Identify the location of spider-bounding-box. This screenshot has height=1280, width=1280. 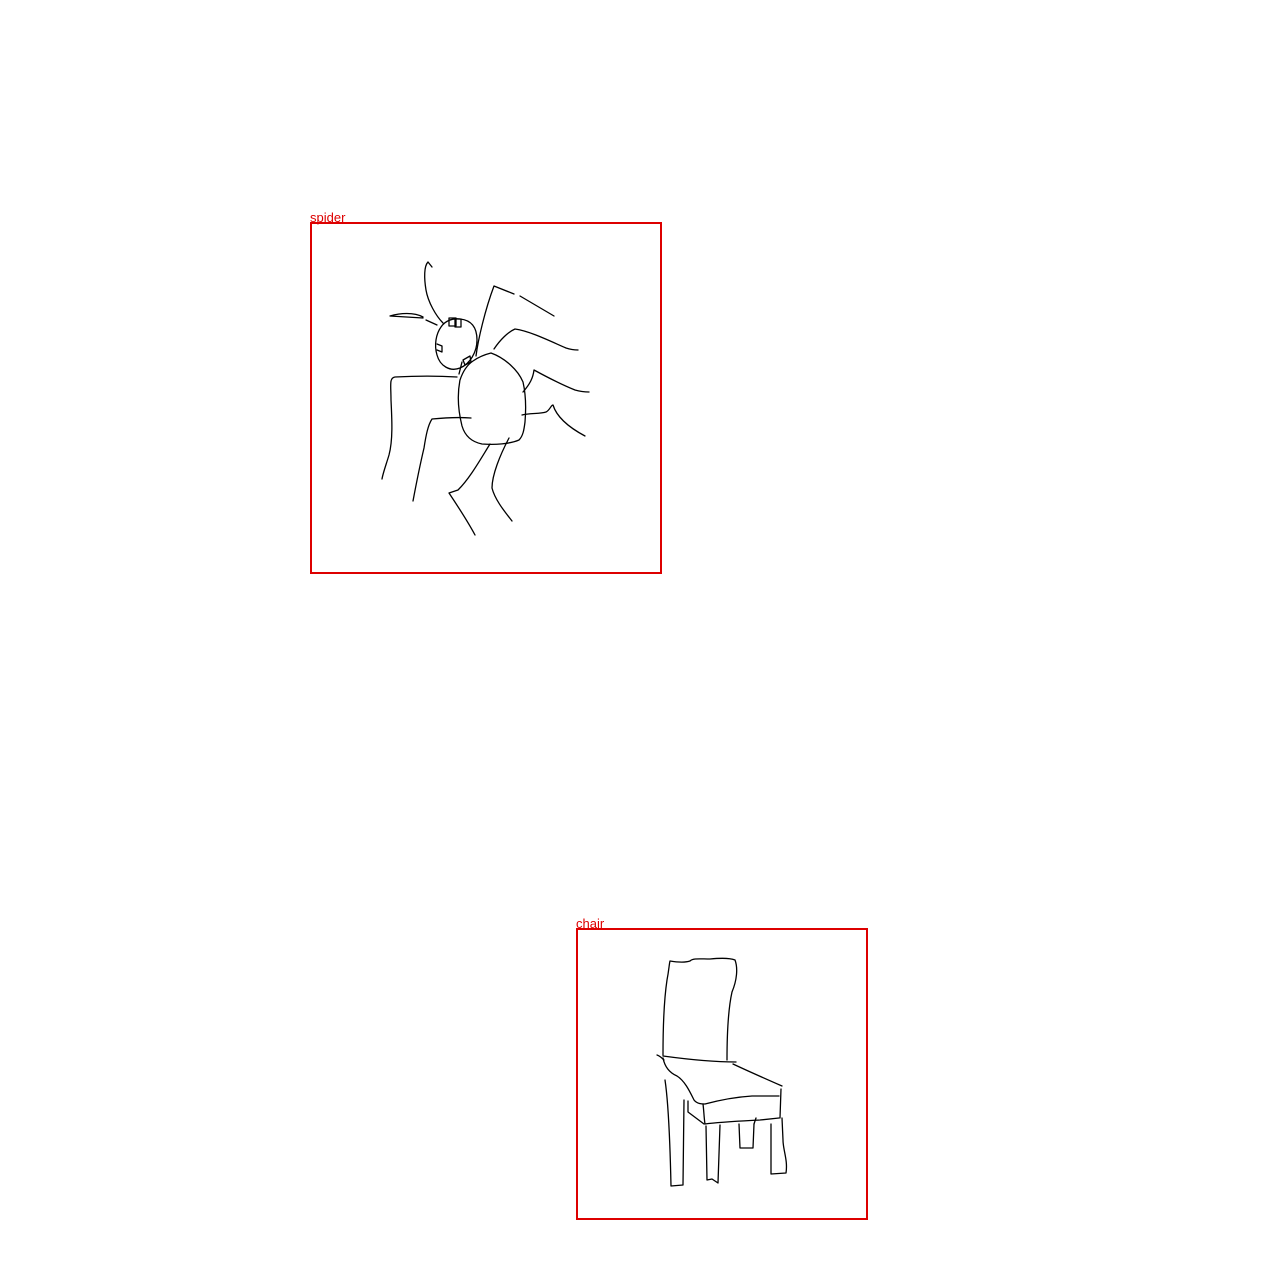
(486, 398).